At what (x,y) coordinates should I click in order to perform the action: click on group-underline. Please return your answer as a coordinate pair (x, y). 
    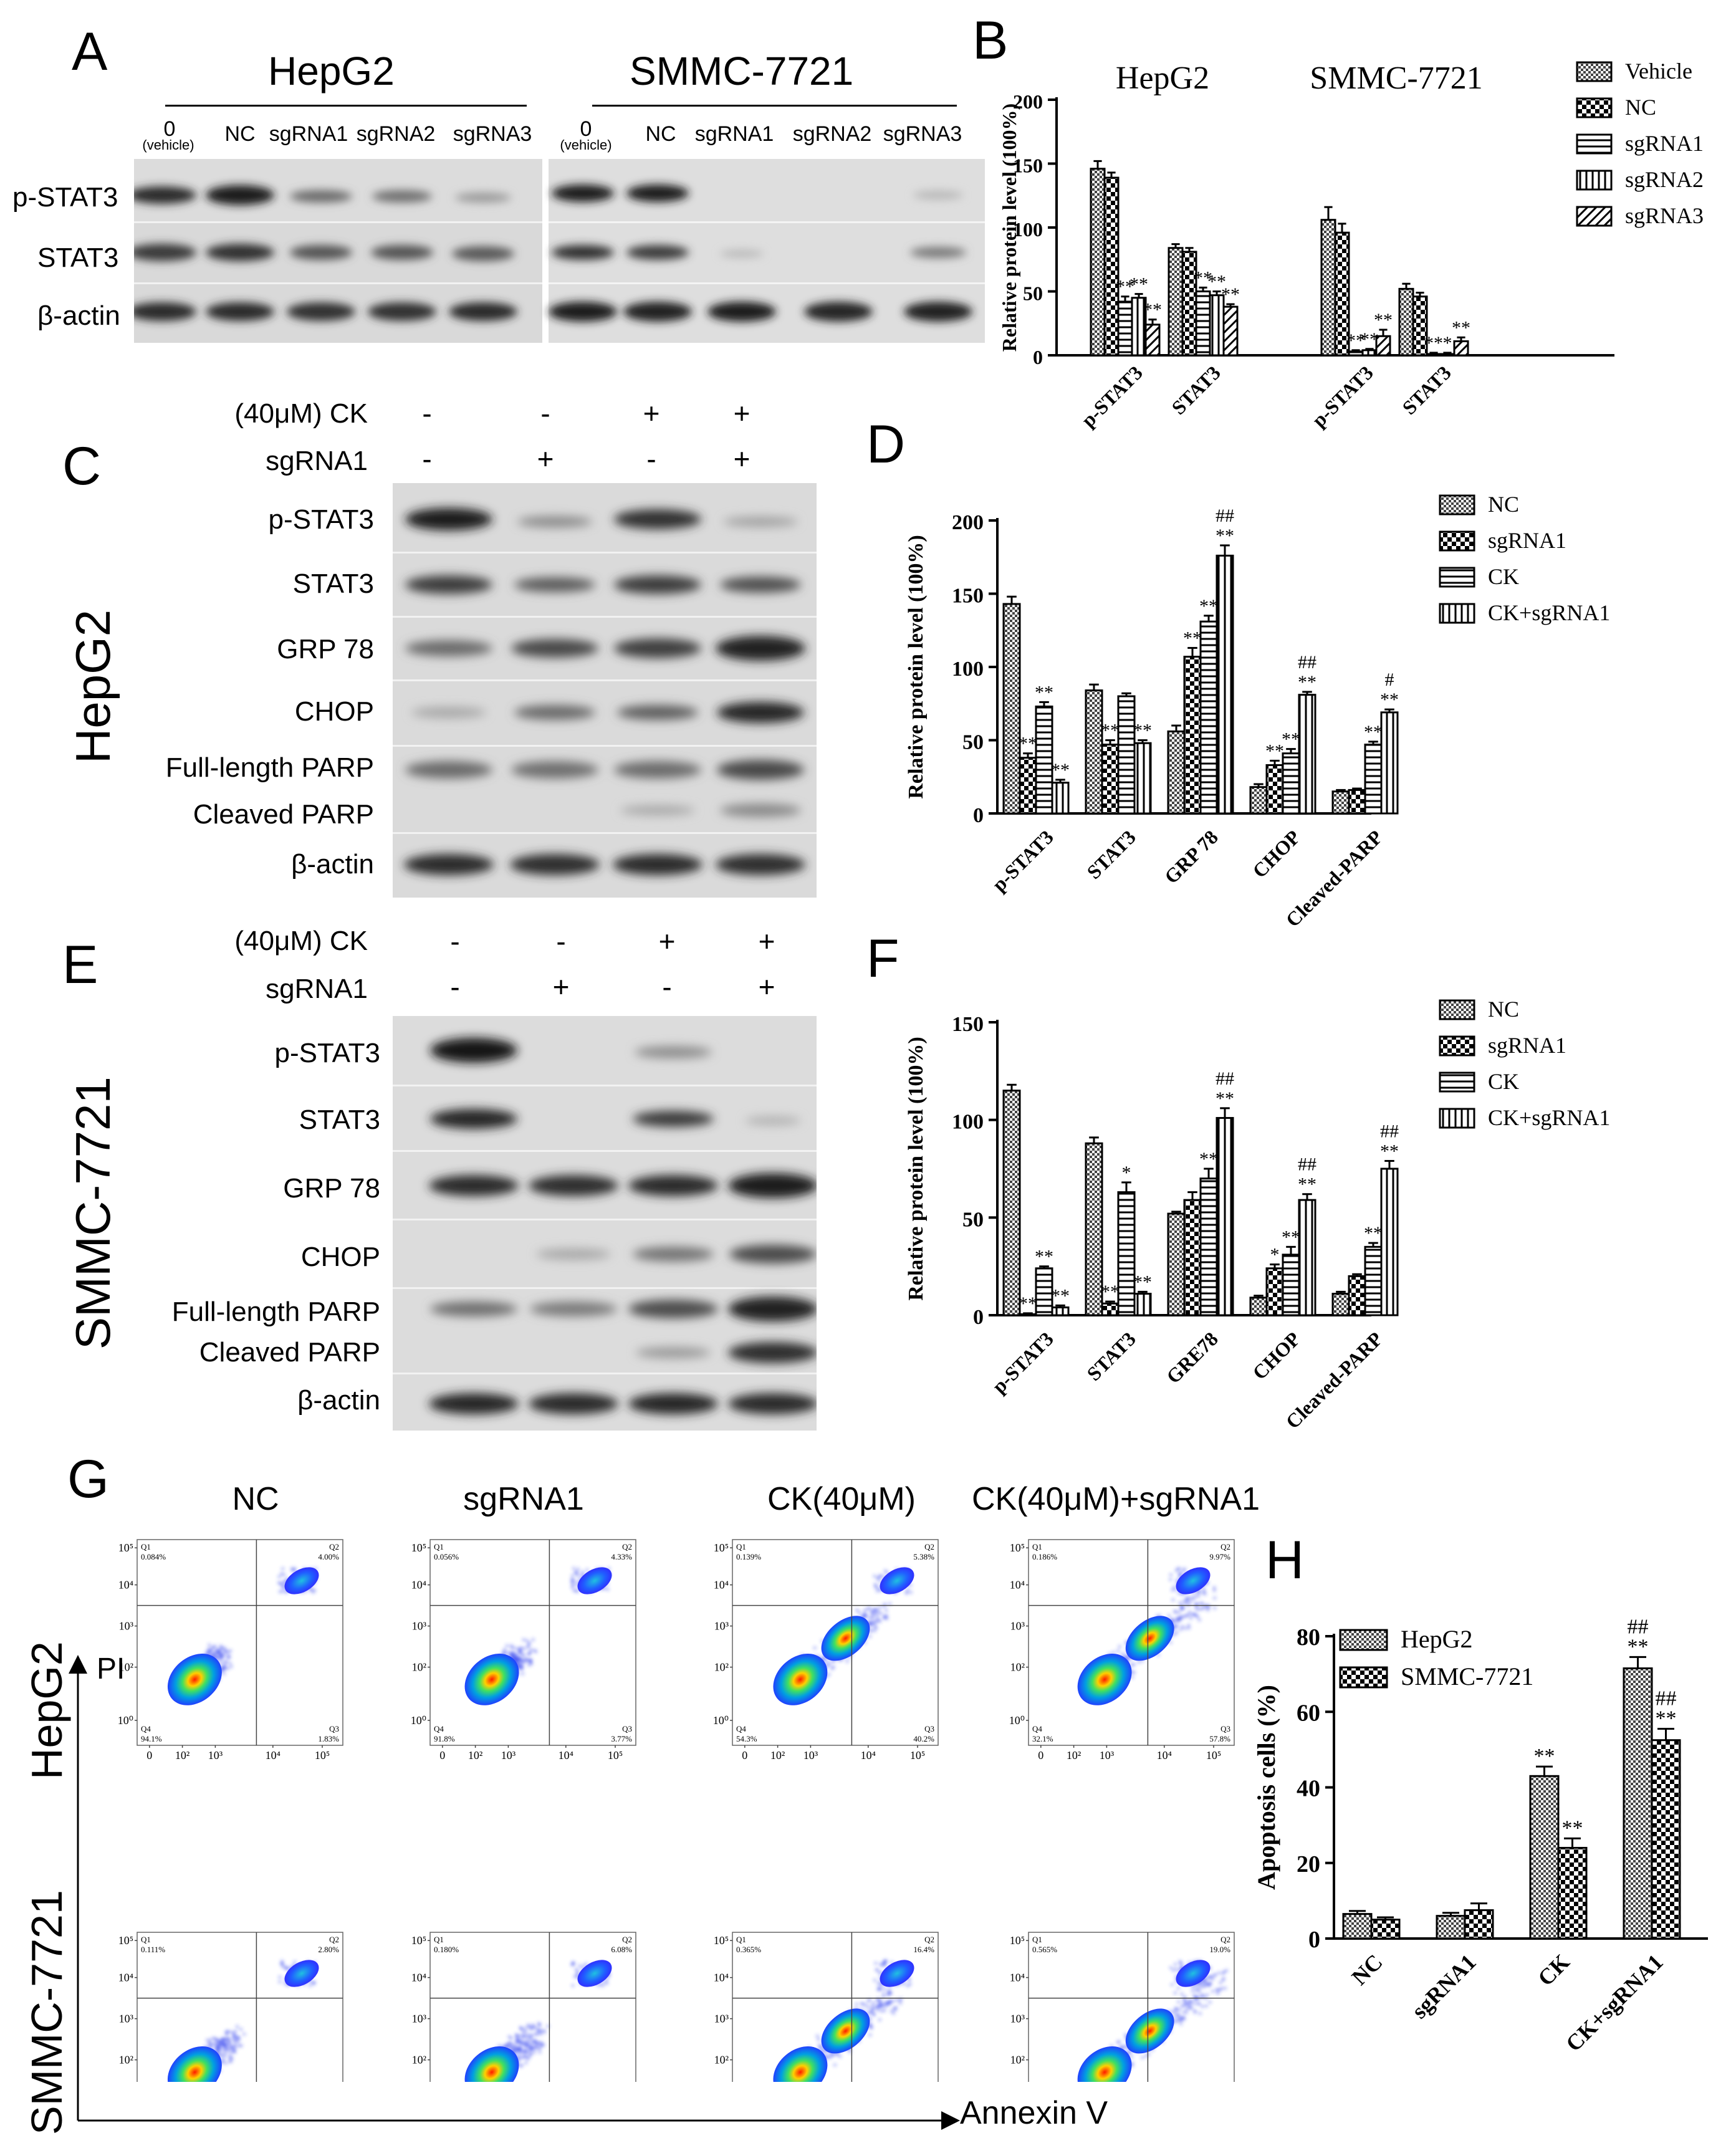
    Looking at the image, I should click on (774, 106).